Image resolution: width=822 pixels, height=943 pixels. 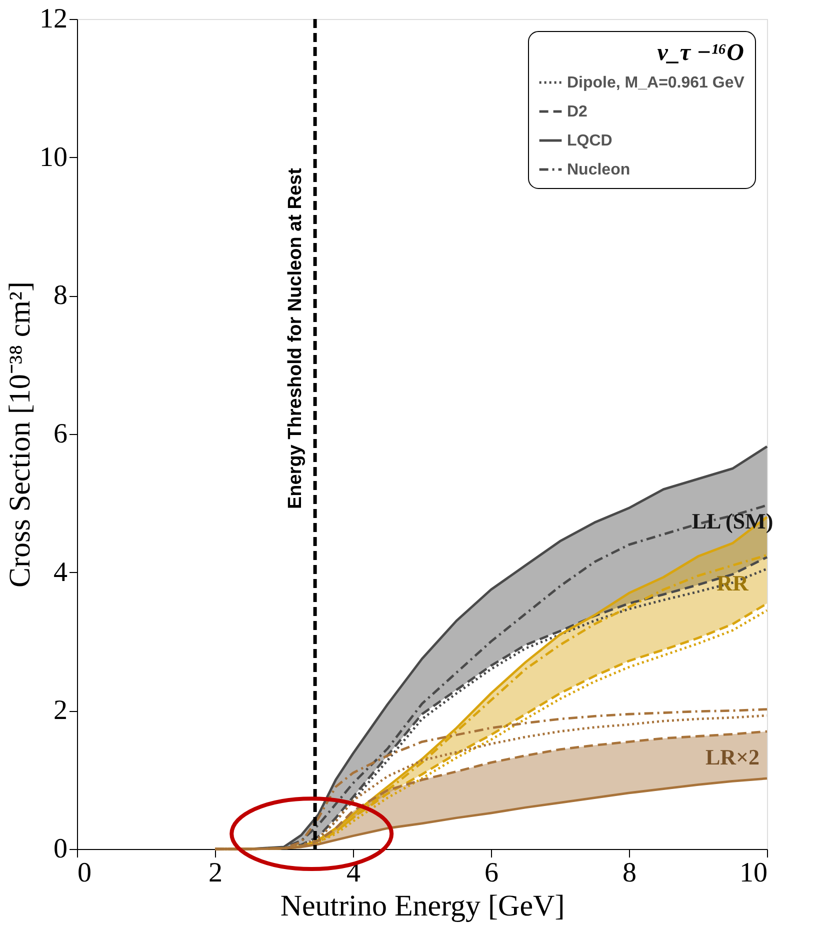 I want to click on legend-label: Nucleon, so click(x=598, y=170).